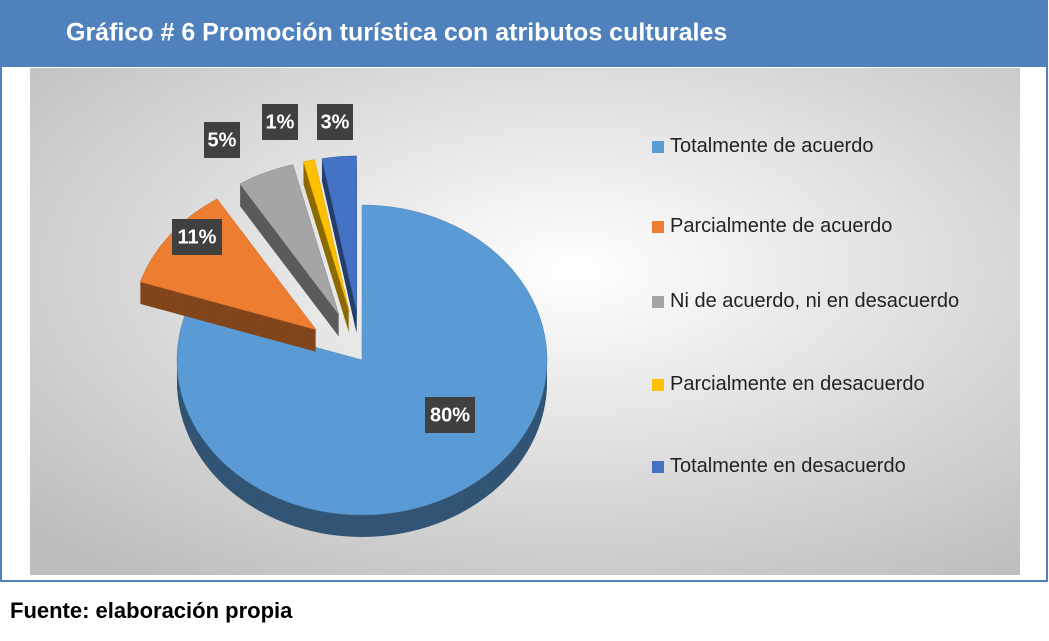  What do you see at coordinates (797, 384) in the screenshot?
I see `legend-label: Parcialmente en desacuerdo` at bounding box center [797, 384].